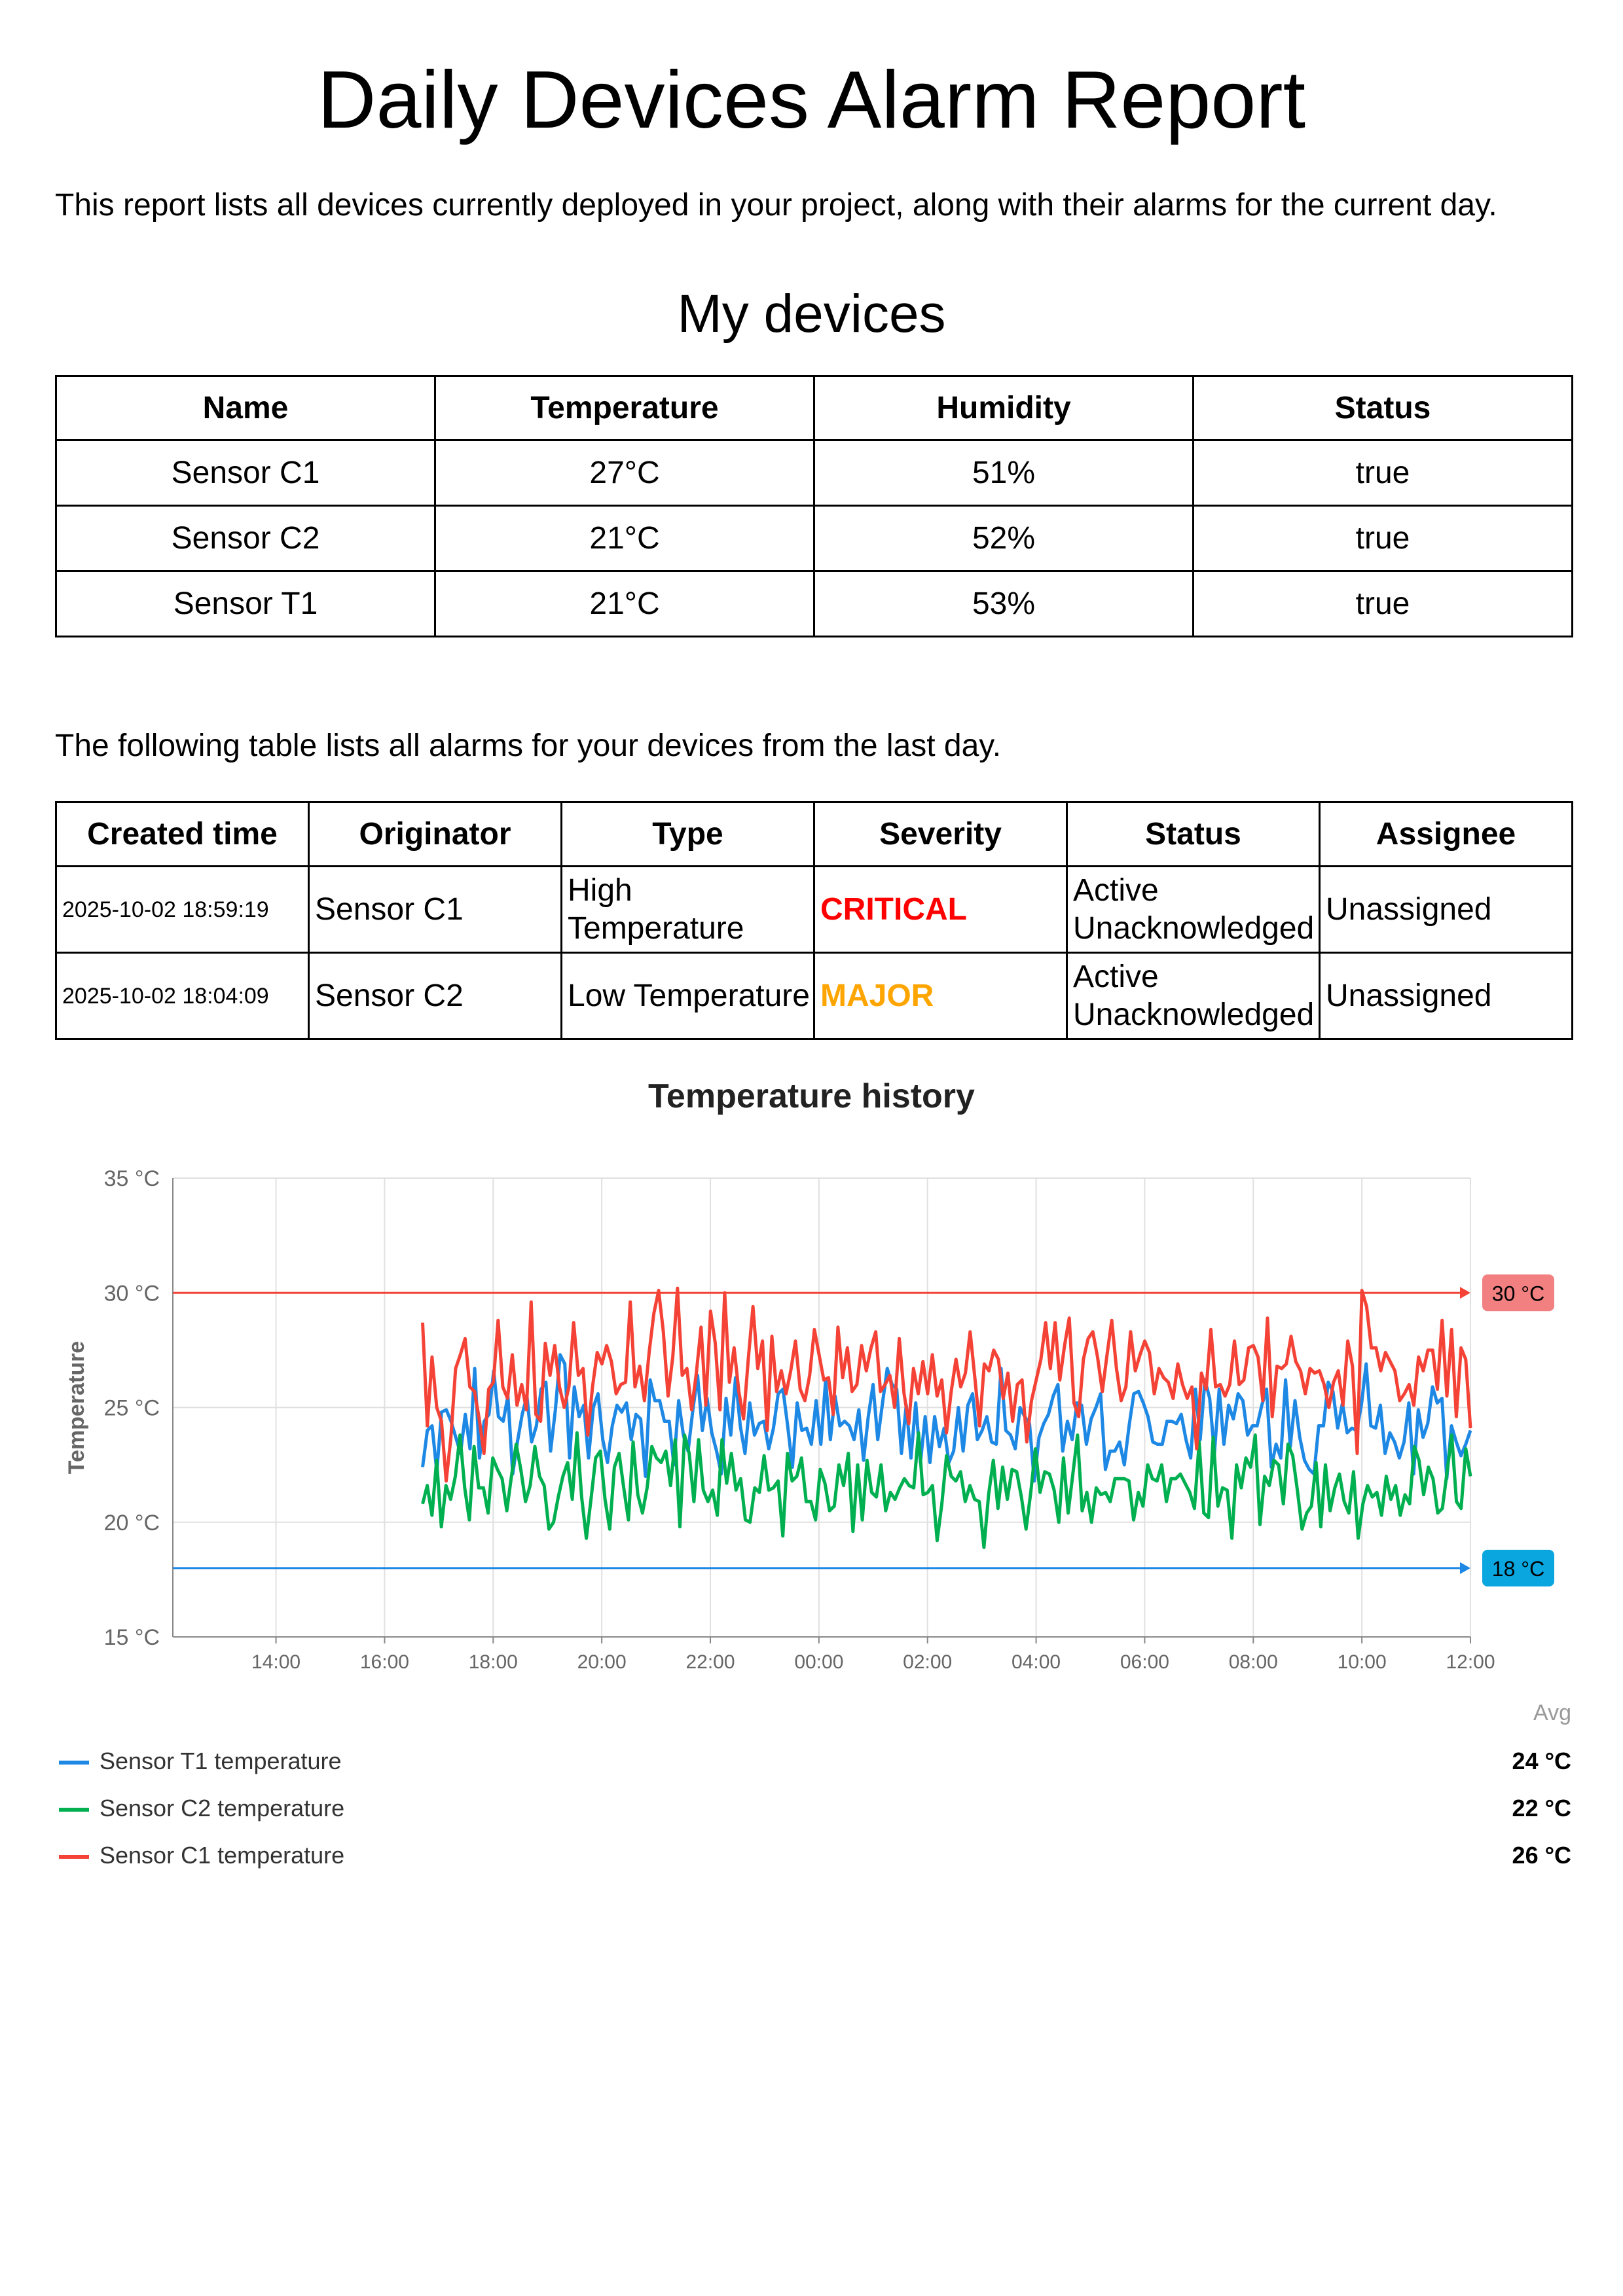 Image resolution: width=1623 pixels, height=2296 pixels. Describe the element at coordinates (435, 834) in the screenshot. I see `alarms-header-originator: Originator` at that location.